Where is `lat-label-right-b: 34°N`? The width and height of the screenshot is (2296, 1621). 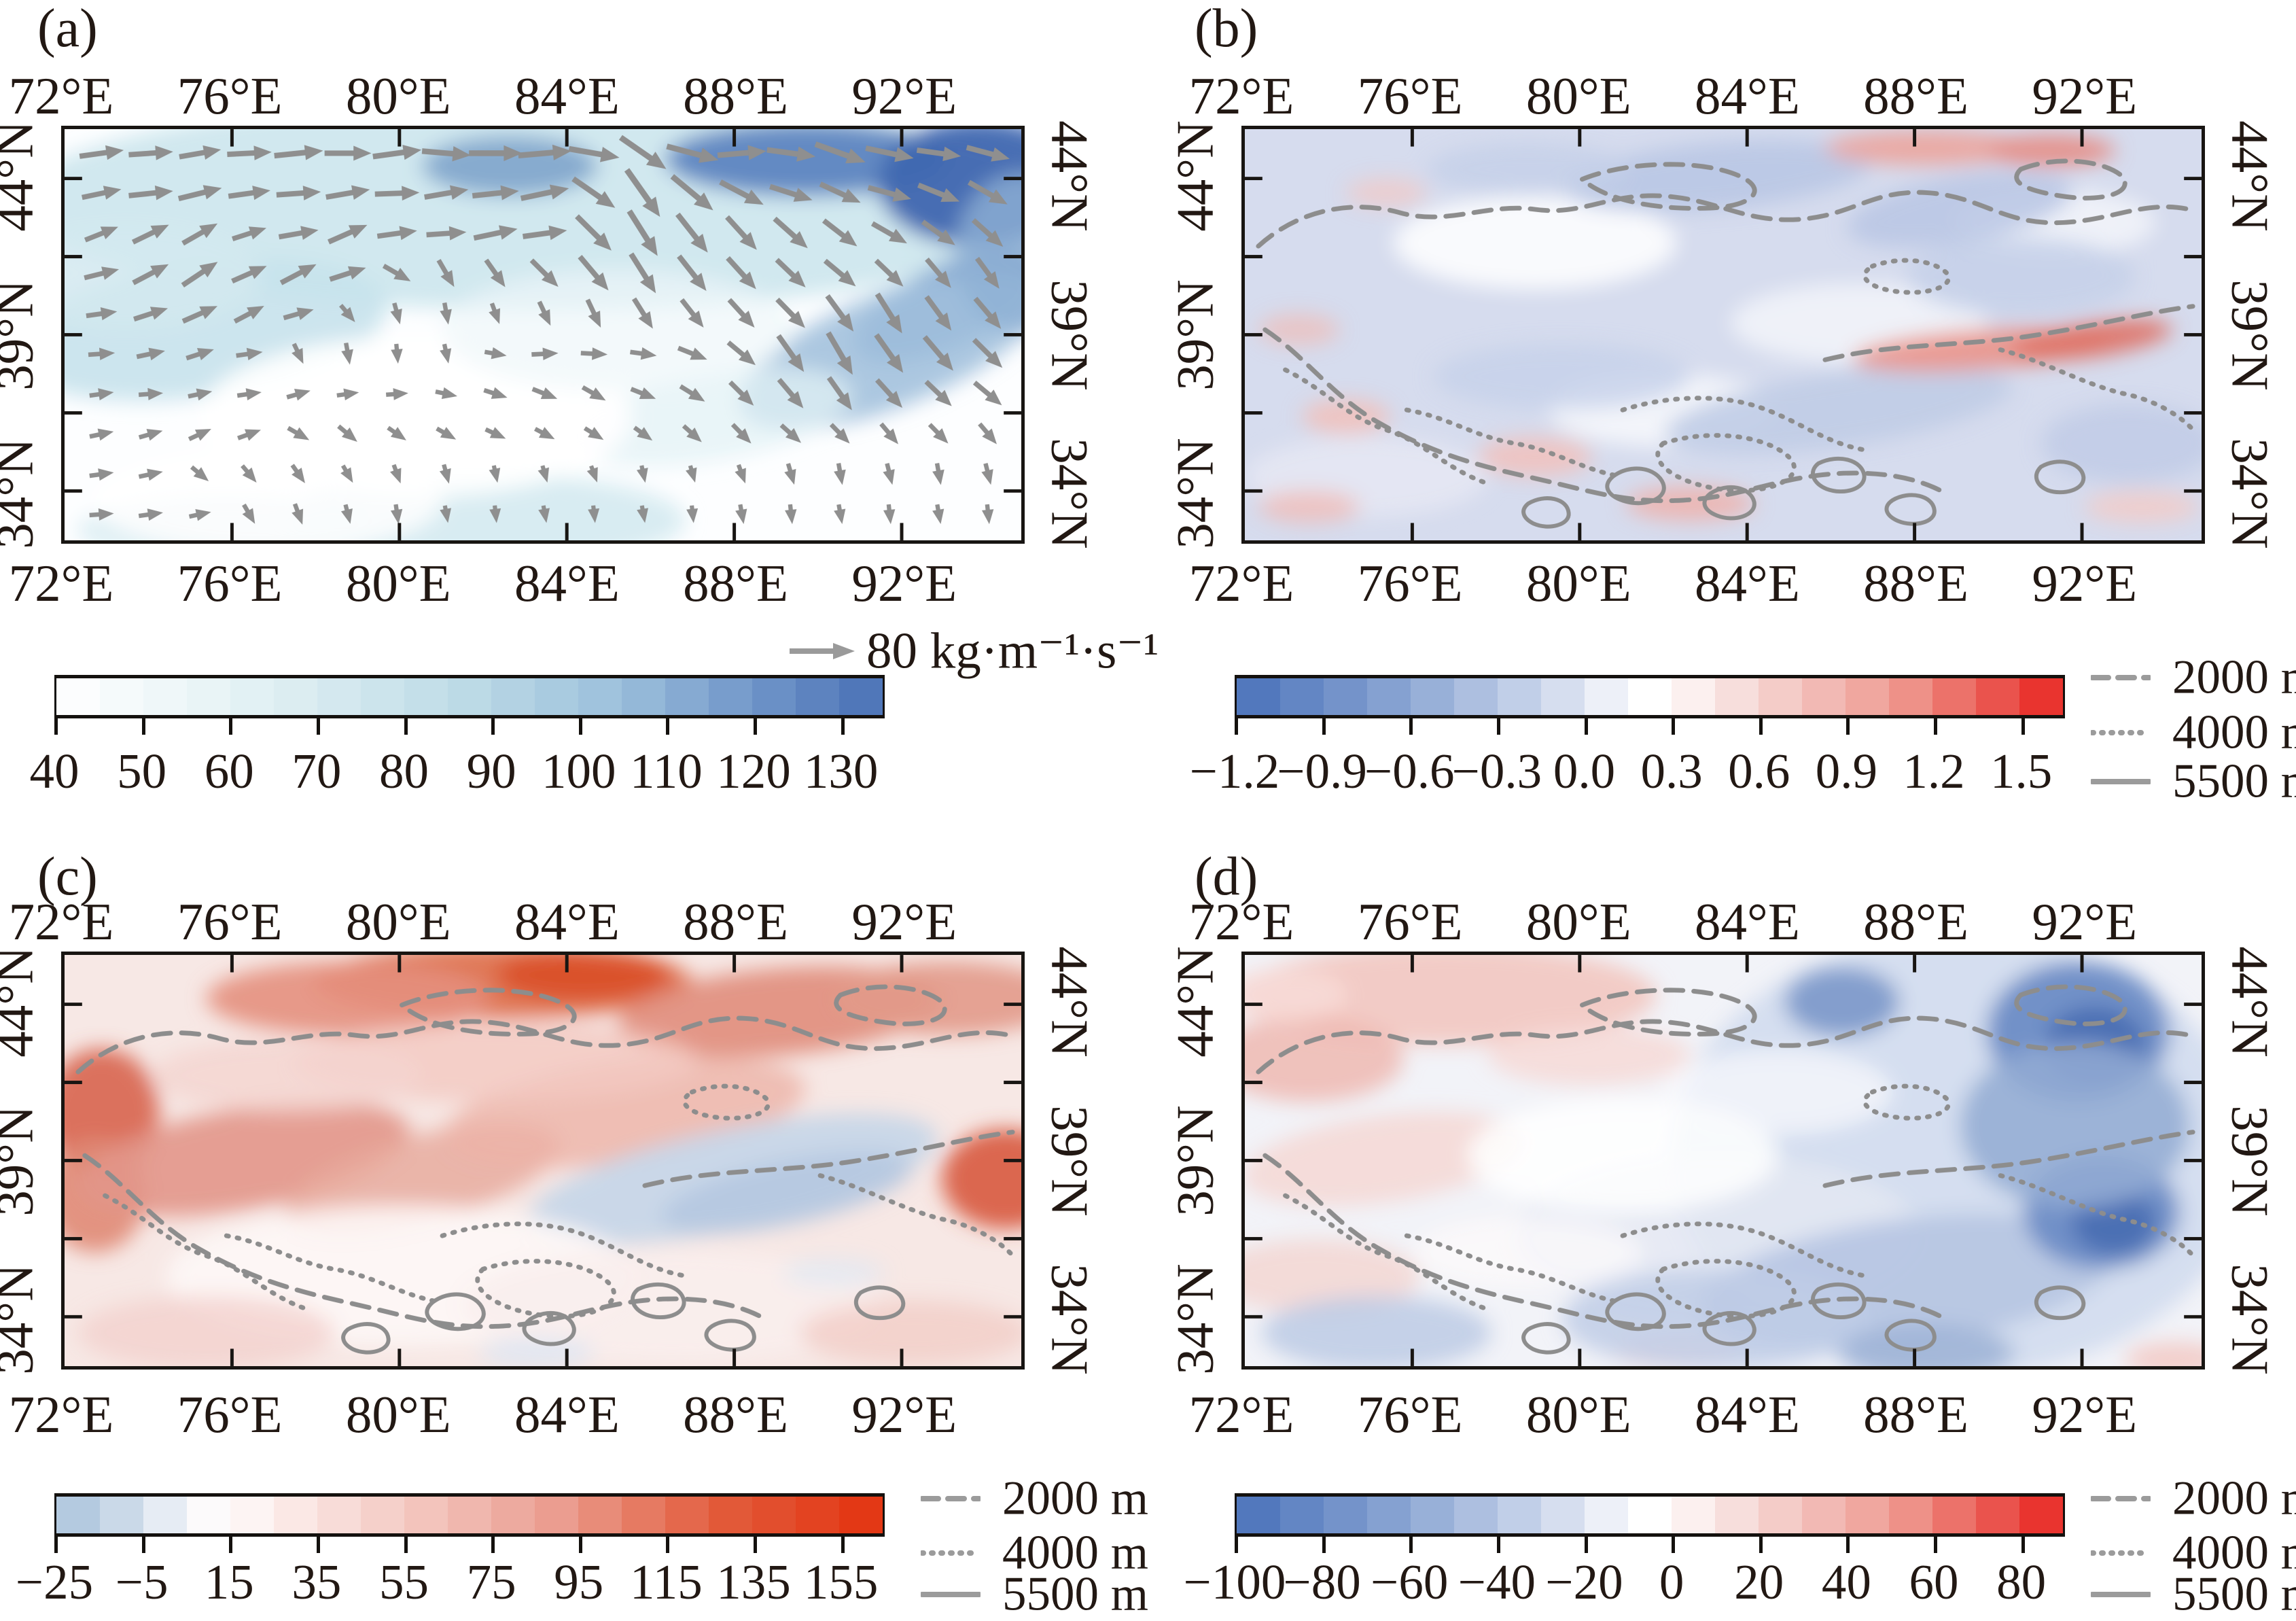
lat-label-right-b: 34°N is located at coordinates (2250, 494).